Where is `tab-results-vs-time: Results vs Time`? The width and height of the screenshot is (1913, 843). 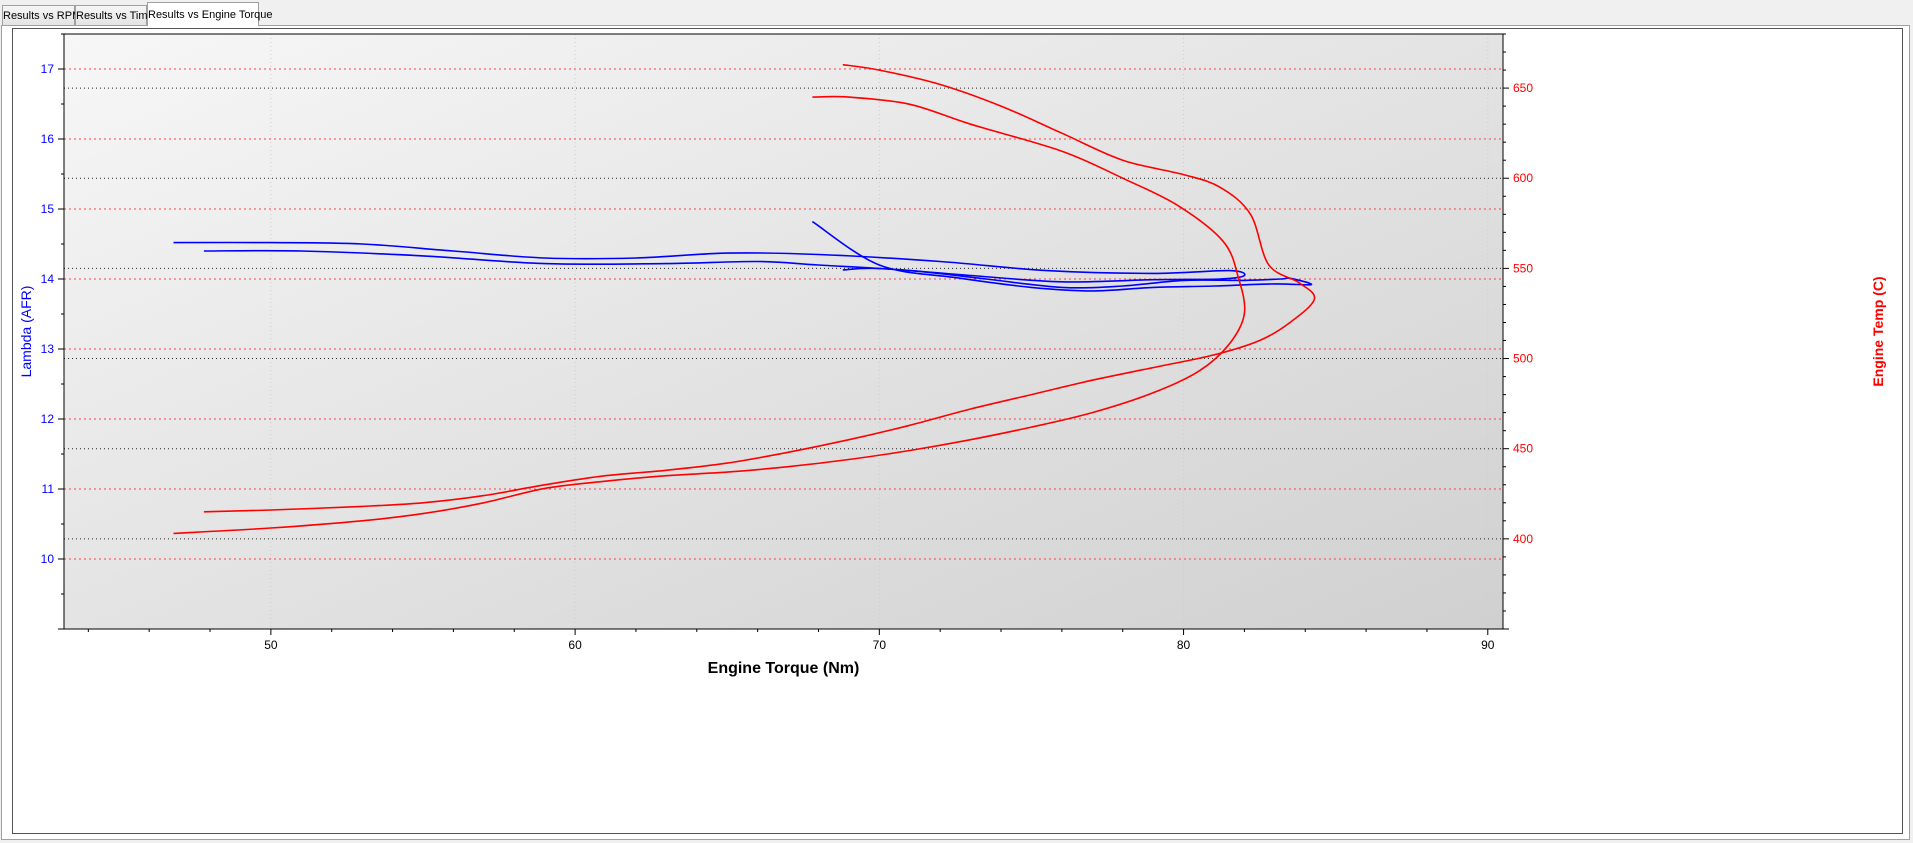
tab-results-vs-time: Results vs Time is located at coordinates (114, 15).